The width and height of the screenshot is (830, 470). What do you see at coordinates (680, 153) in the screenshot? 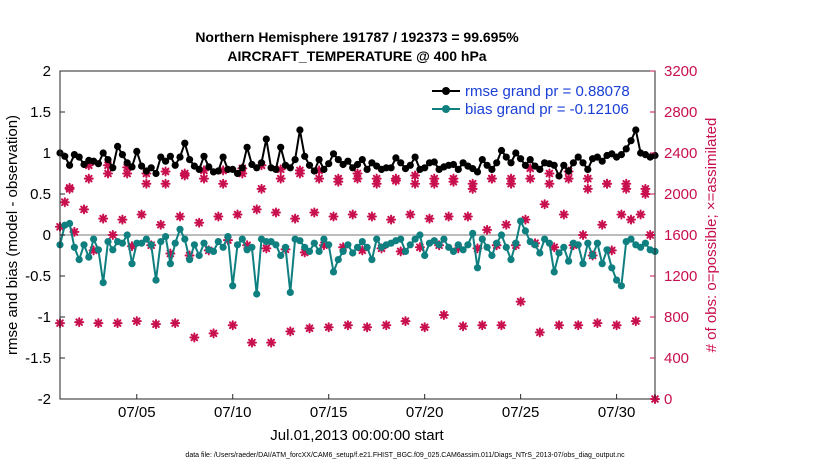
I see `y-right-tick-label: 2400` at bounding box center [680, 153].